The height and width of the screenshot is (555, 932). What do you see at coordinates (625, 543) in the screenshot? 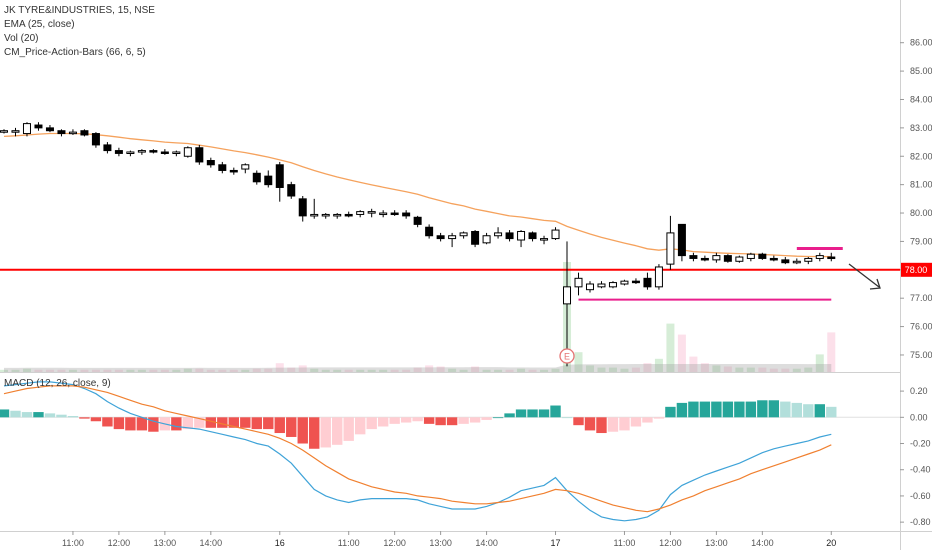
I see `time-tick-label: 11:00` at bounding box center [625, 543].